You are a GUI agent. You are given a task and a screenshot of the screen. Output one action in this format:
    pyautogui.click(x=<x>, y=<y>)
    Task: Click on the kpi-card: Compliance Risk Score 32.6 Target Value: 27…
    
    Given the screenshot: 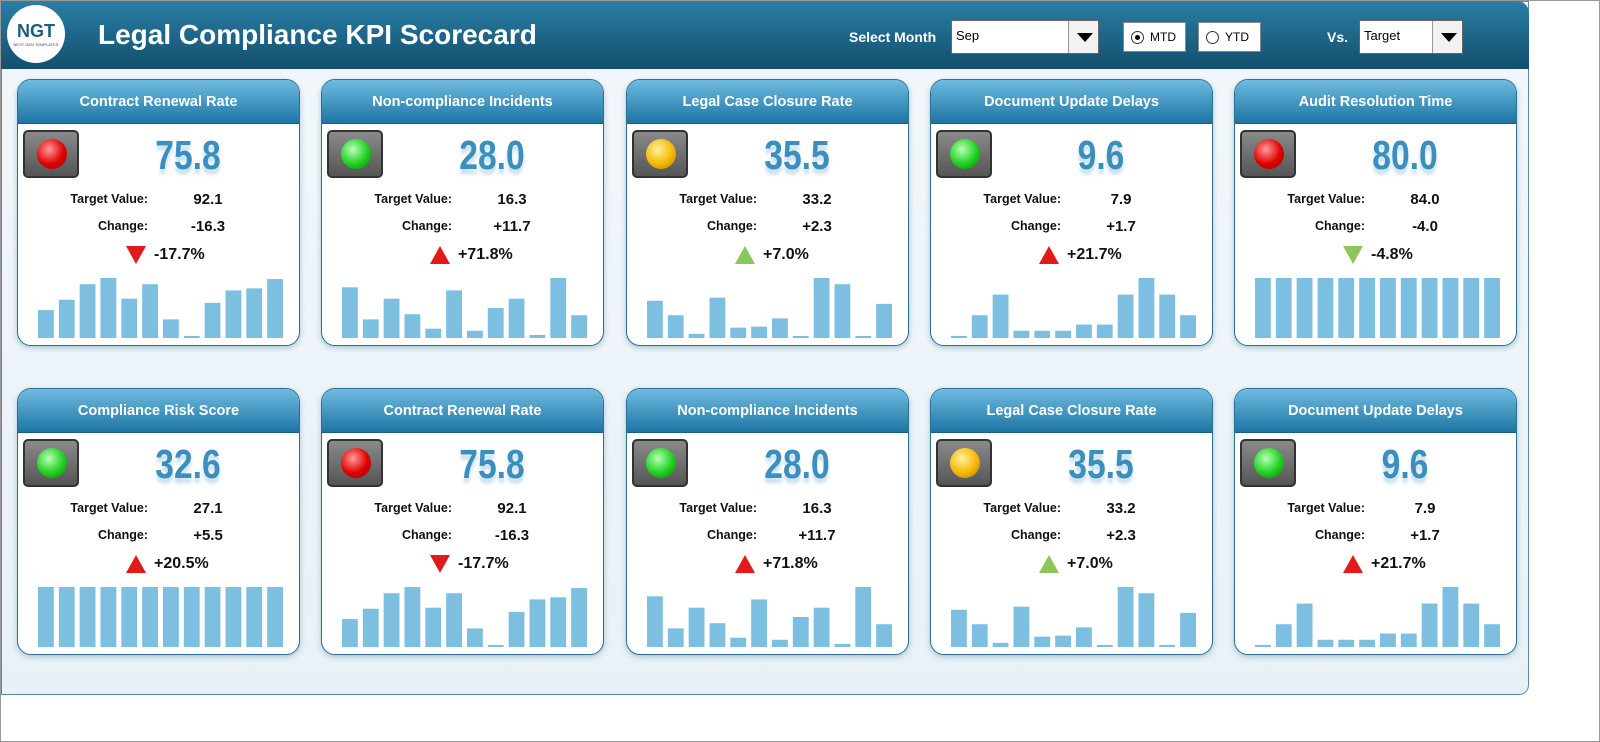 What is the action you would take?
    pyautogui.click(x=158, y=521)
    